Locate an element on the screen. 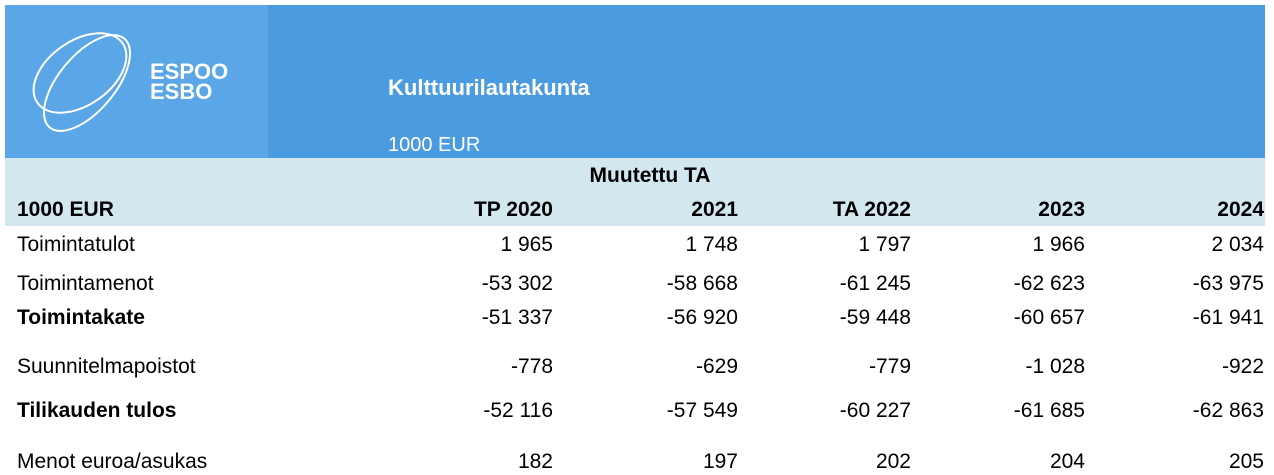  column-header-band is located at coordinates (635, 192).